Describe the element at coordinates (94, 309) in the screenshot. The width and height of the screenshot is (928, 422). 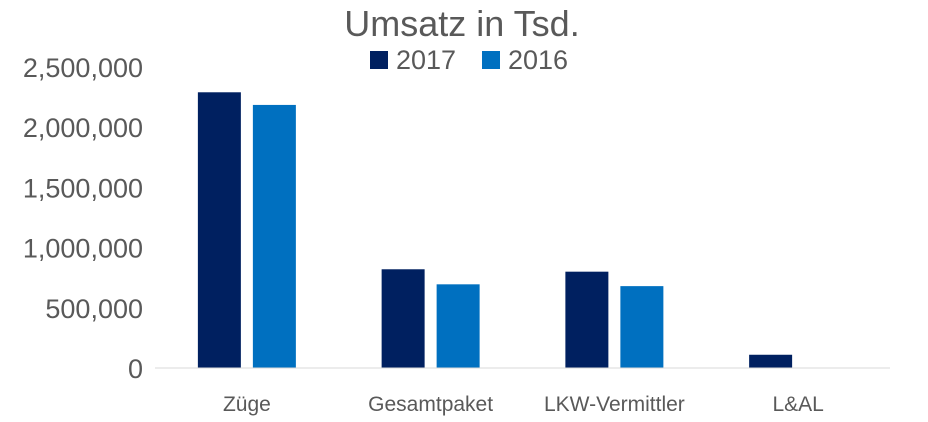
I see `y-tick-label: 500,000` at that location.